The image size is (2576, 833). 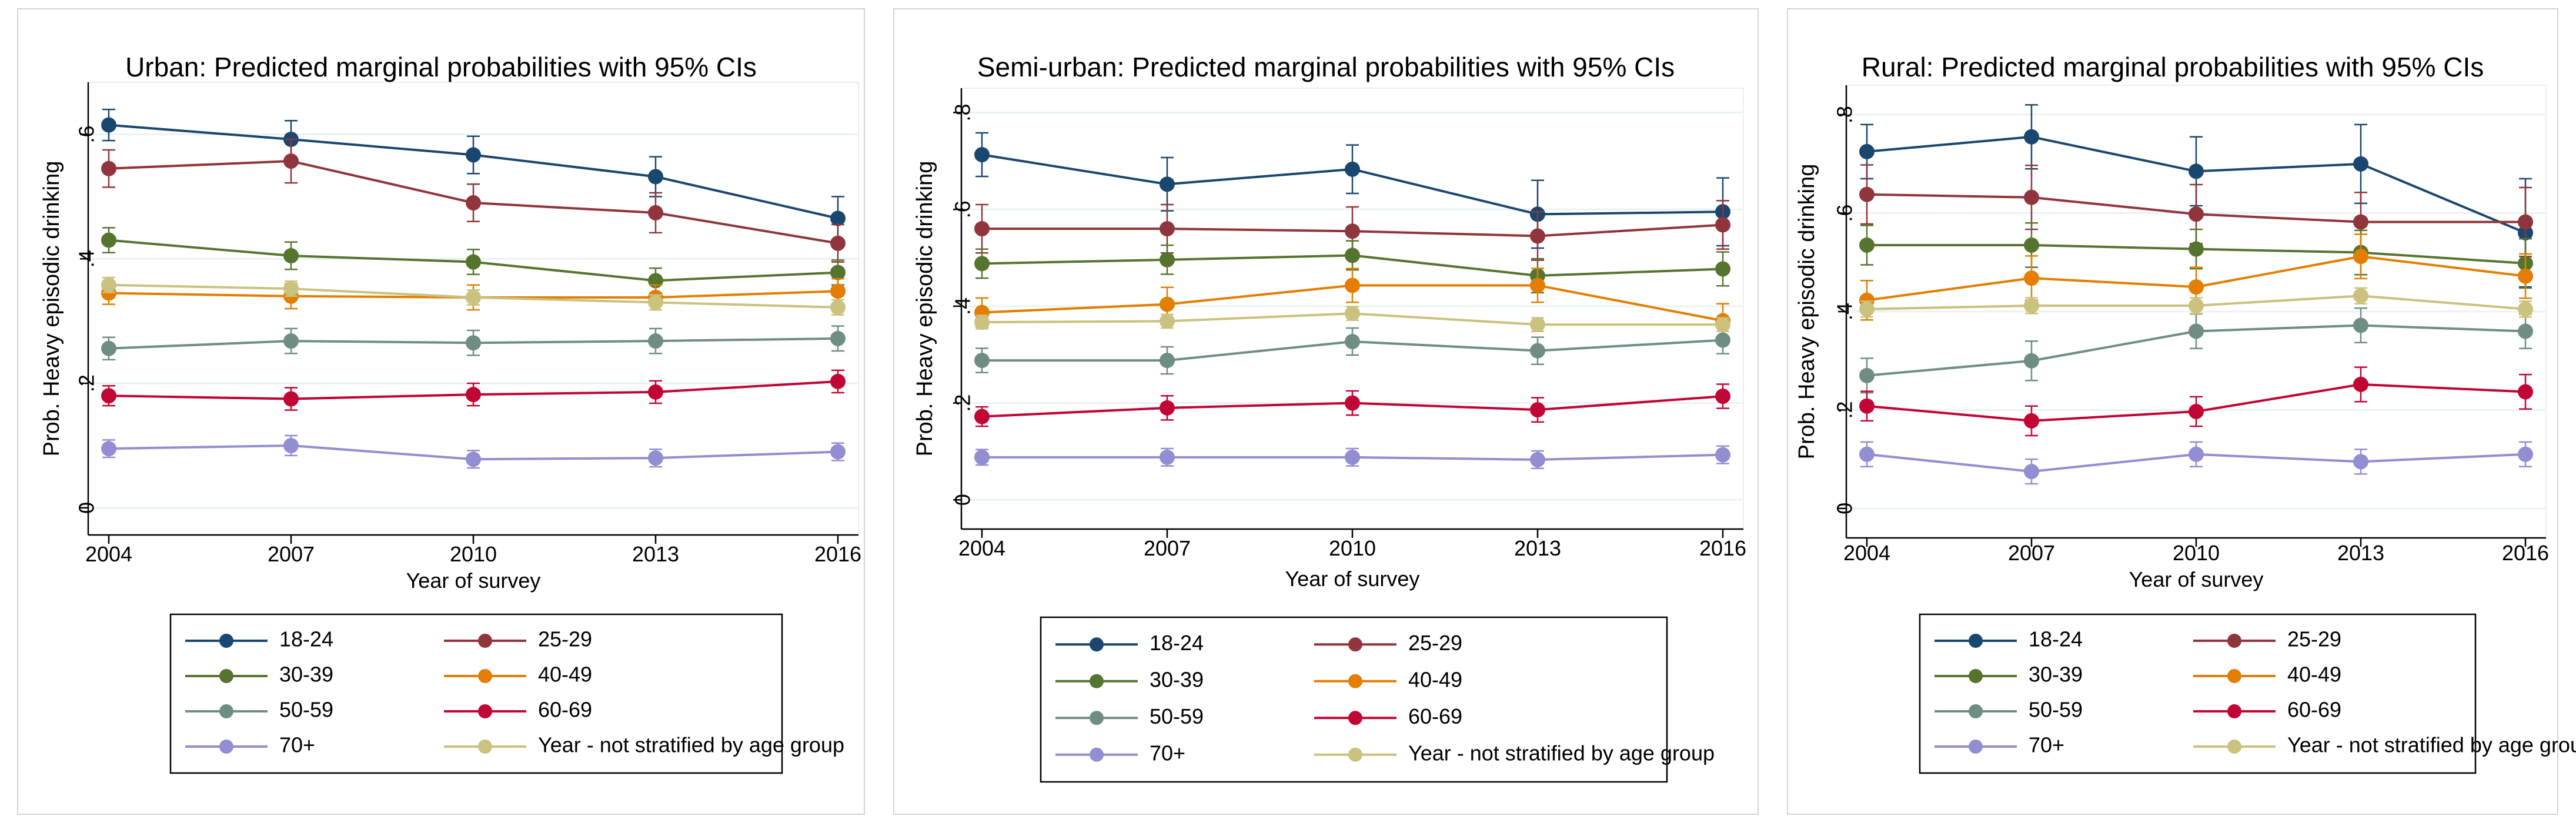 I want to click on x-tick-label: 2016, so click(x=2525, y=553).